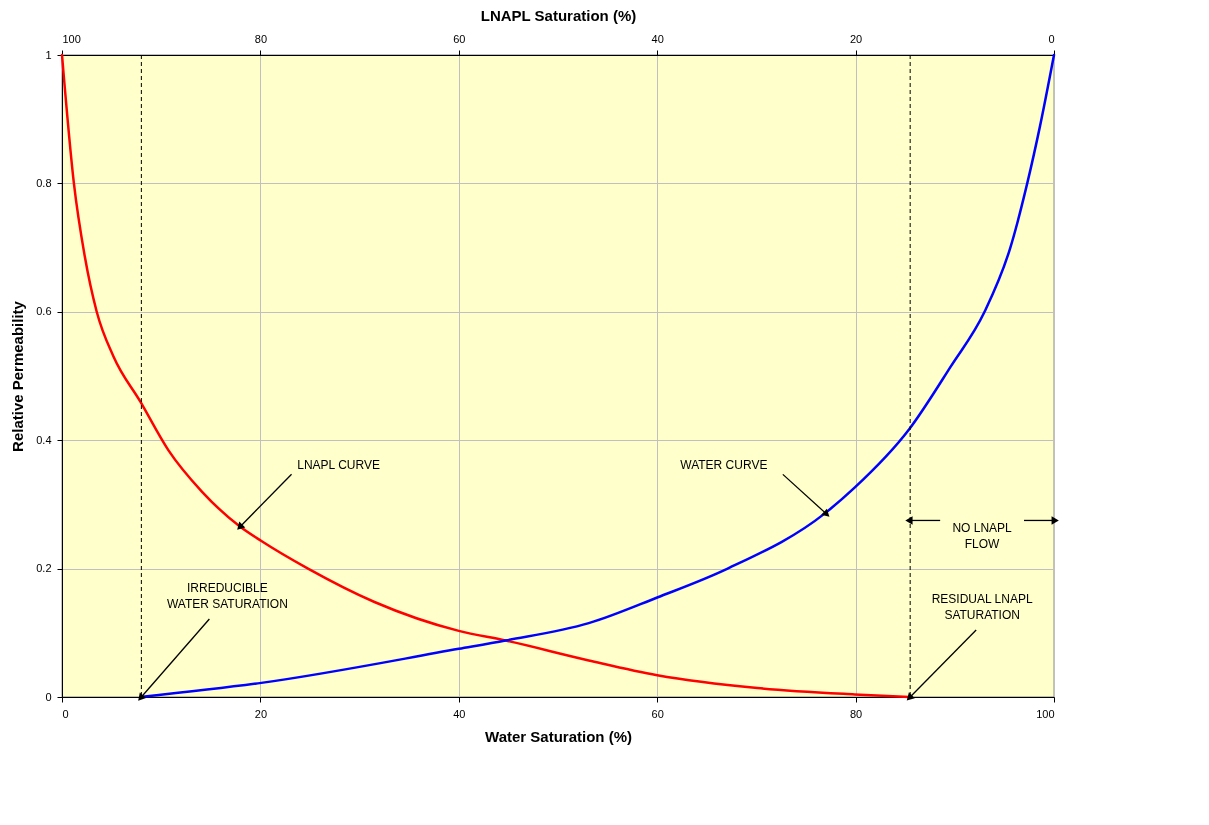 This screenshot has width=1209, height=825. Describe the element at coordinates (48, 696) in the screenshot. I see `y-tick-label: 0` at that location.